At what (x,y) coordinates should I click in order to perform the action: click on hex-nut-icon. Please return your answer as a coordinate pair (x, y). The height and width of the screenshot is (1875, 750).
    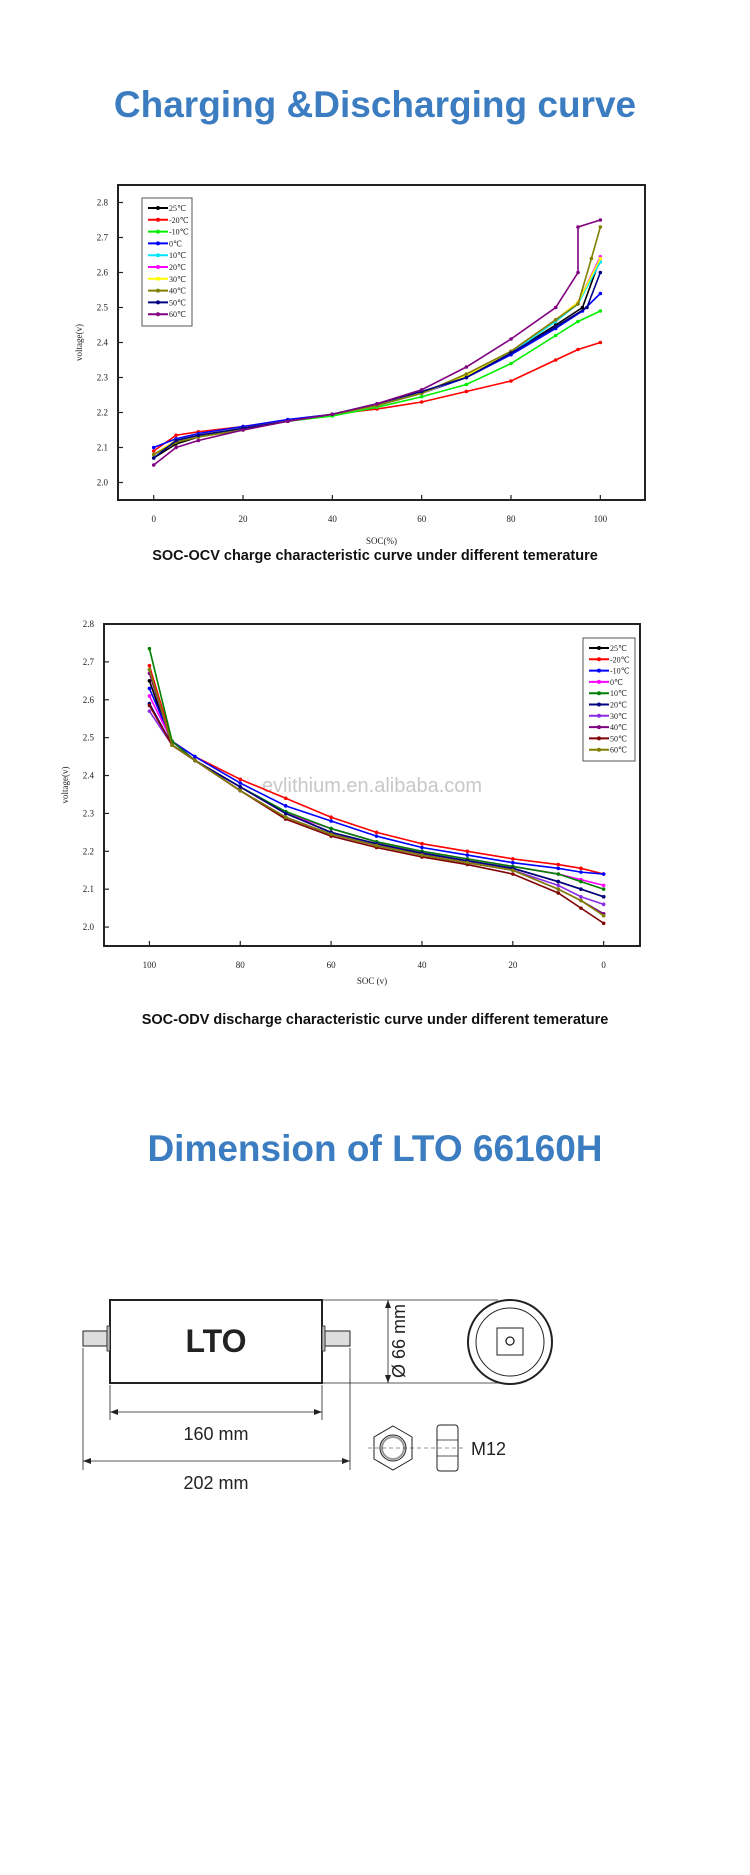
    Looking at the image, I should click on (393, 1448).